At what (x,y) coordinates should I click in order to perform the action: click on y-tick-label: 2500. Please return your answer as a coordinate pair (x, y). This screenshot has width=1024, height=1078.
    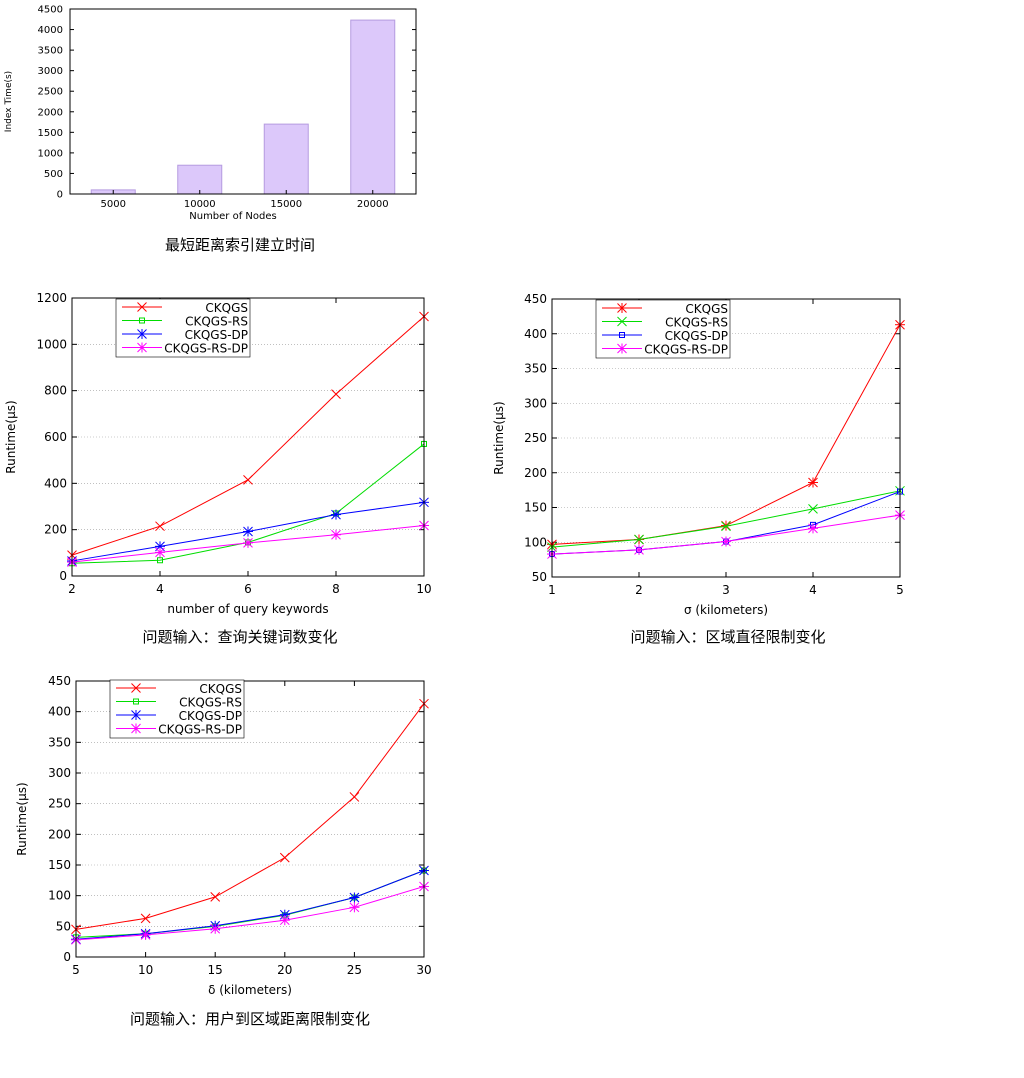
    Looking at the image, I should click on (50, 92).